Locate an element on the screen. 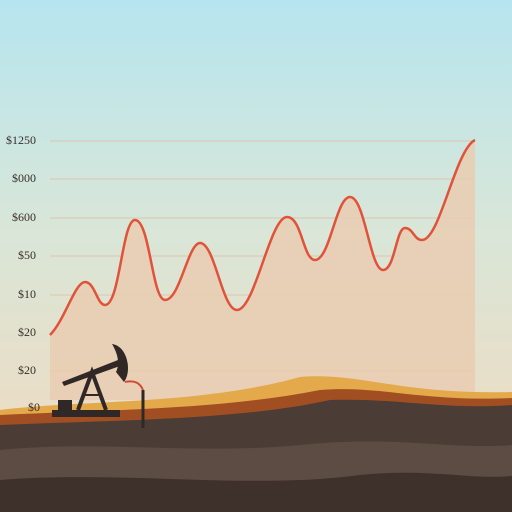 This screenshot has height=512, width=512. axis-label: $0 is located at coordinates (34, 407).